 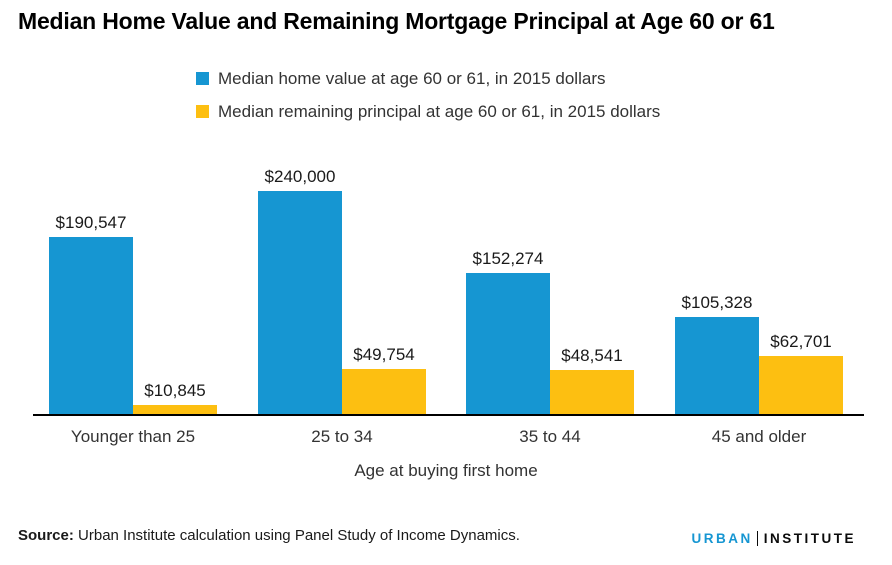 I want to click on bar-value-label: $10,845, so click(x=175, y=390).